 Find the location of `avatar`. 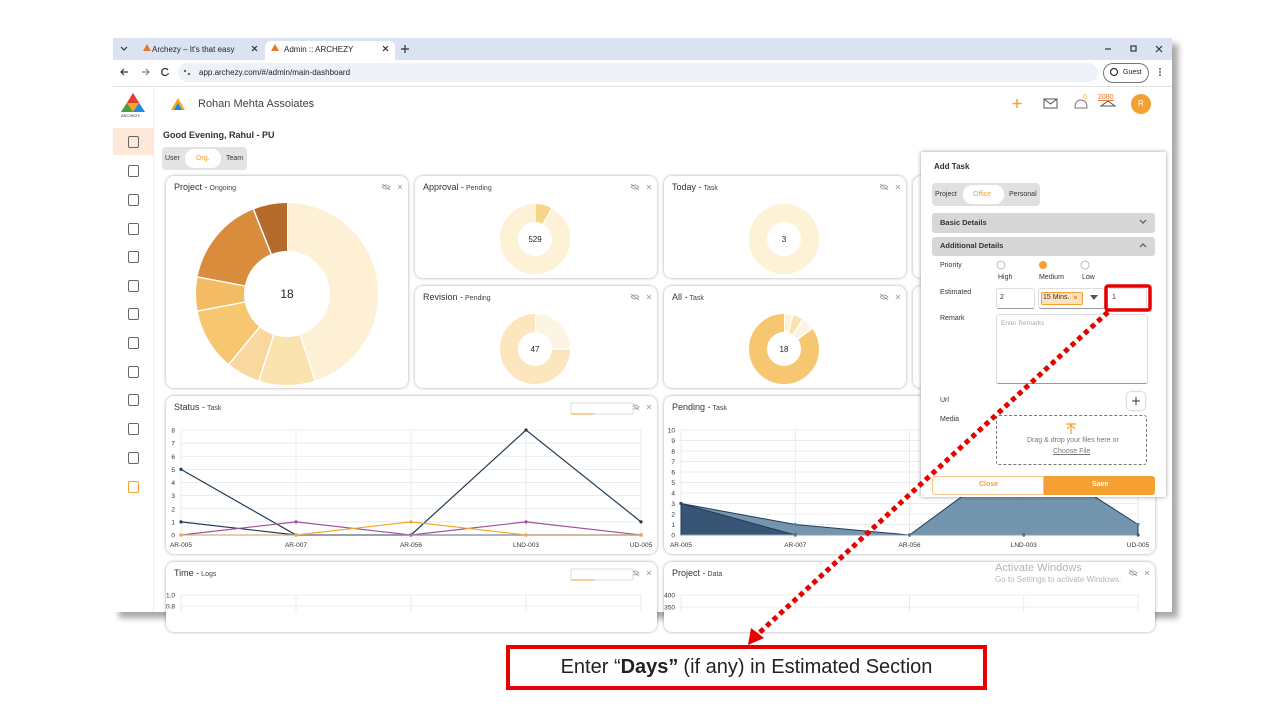

avatar is located at coordinates (1141, 104).